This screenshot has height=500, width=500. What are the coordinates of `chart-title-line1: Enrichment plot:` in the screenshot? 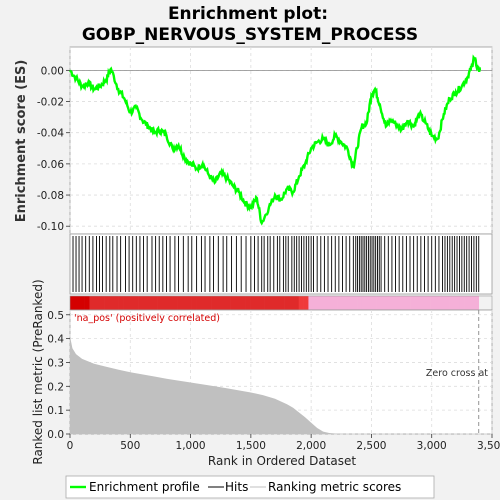 It's located at (248, 14).